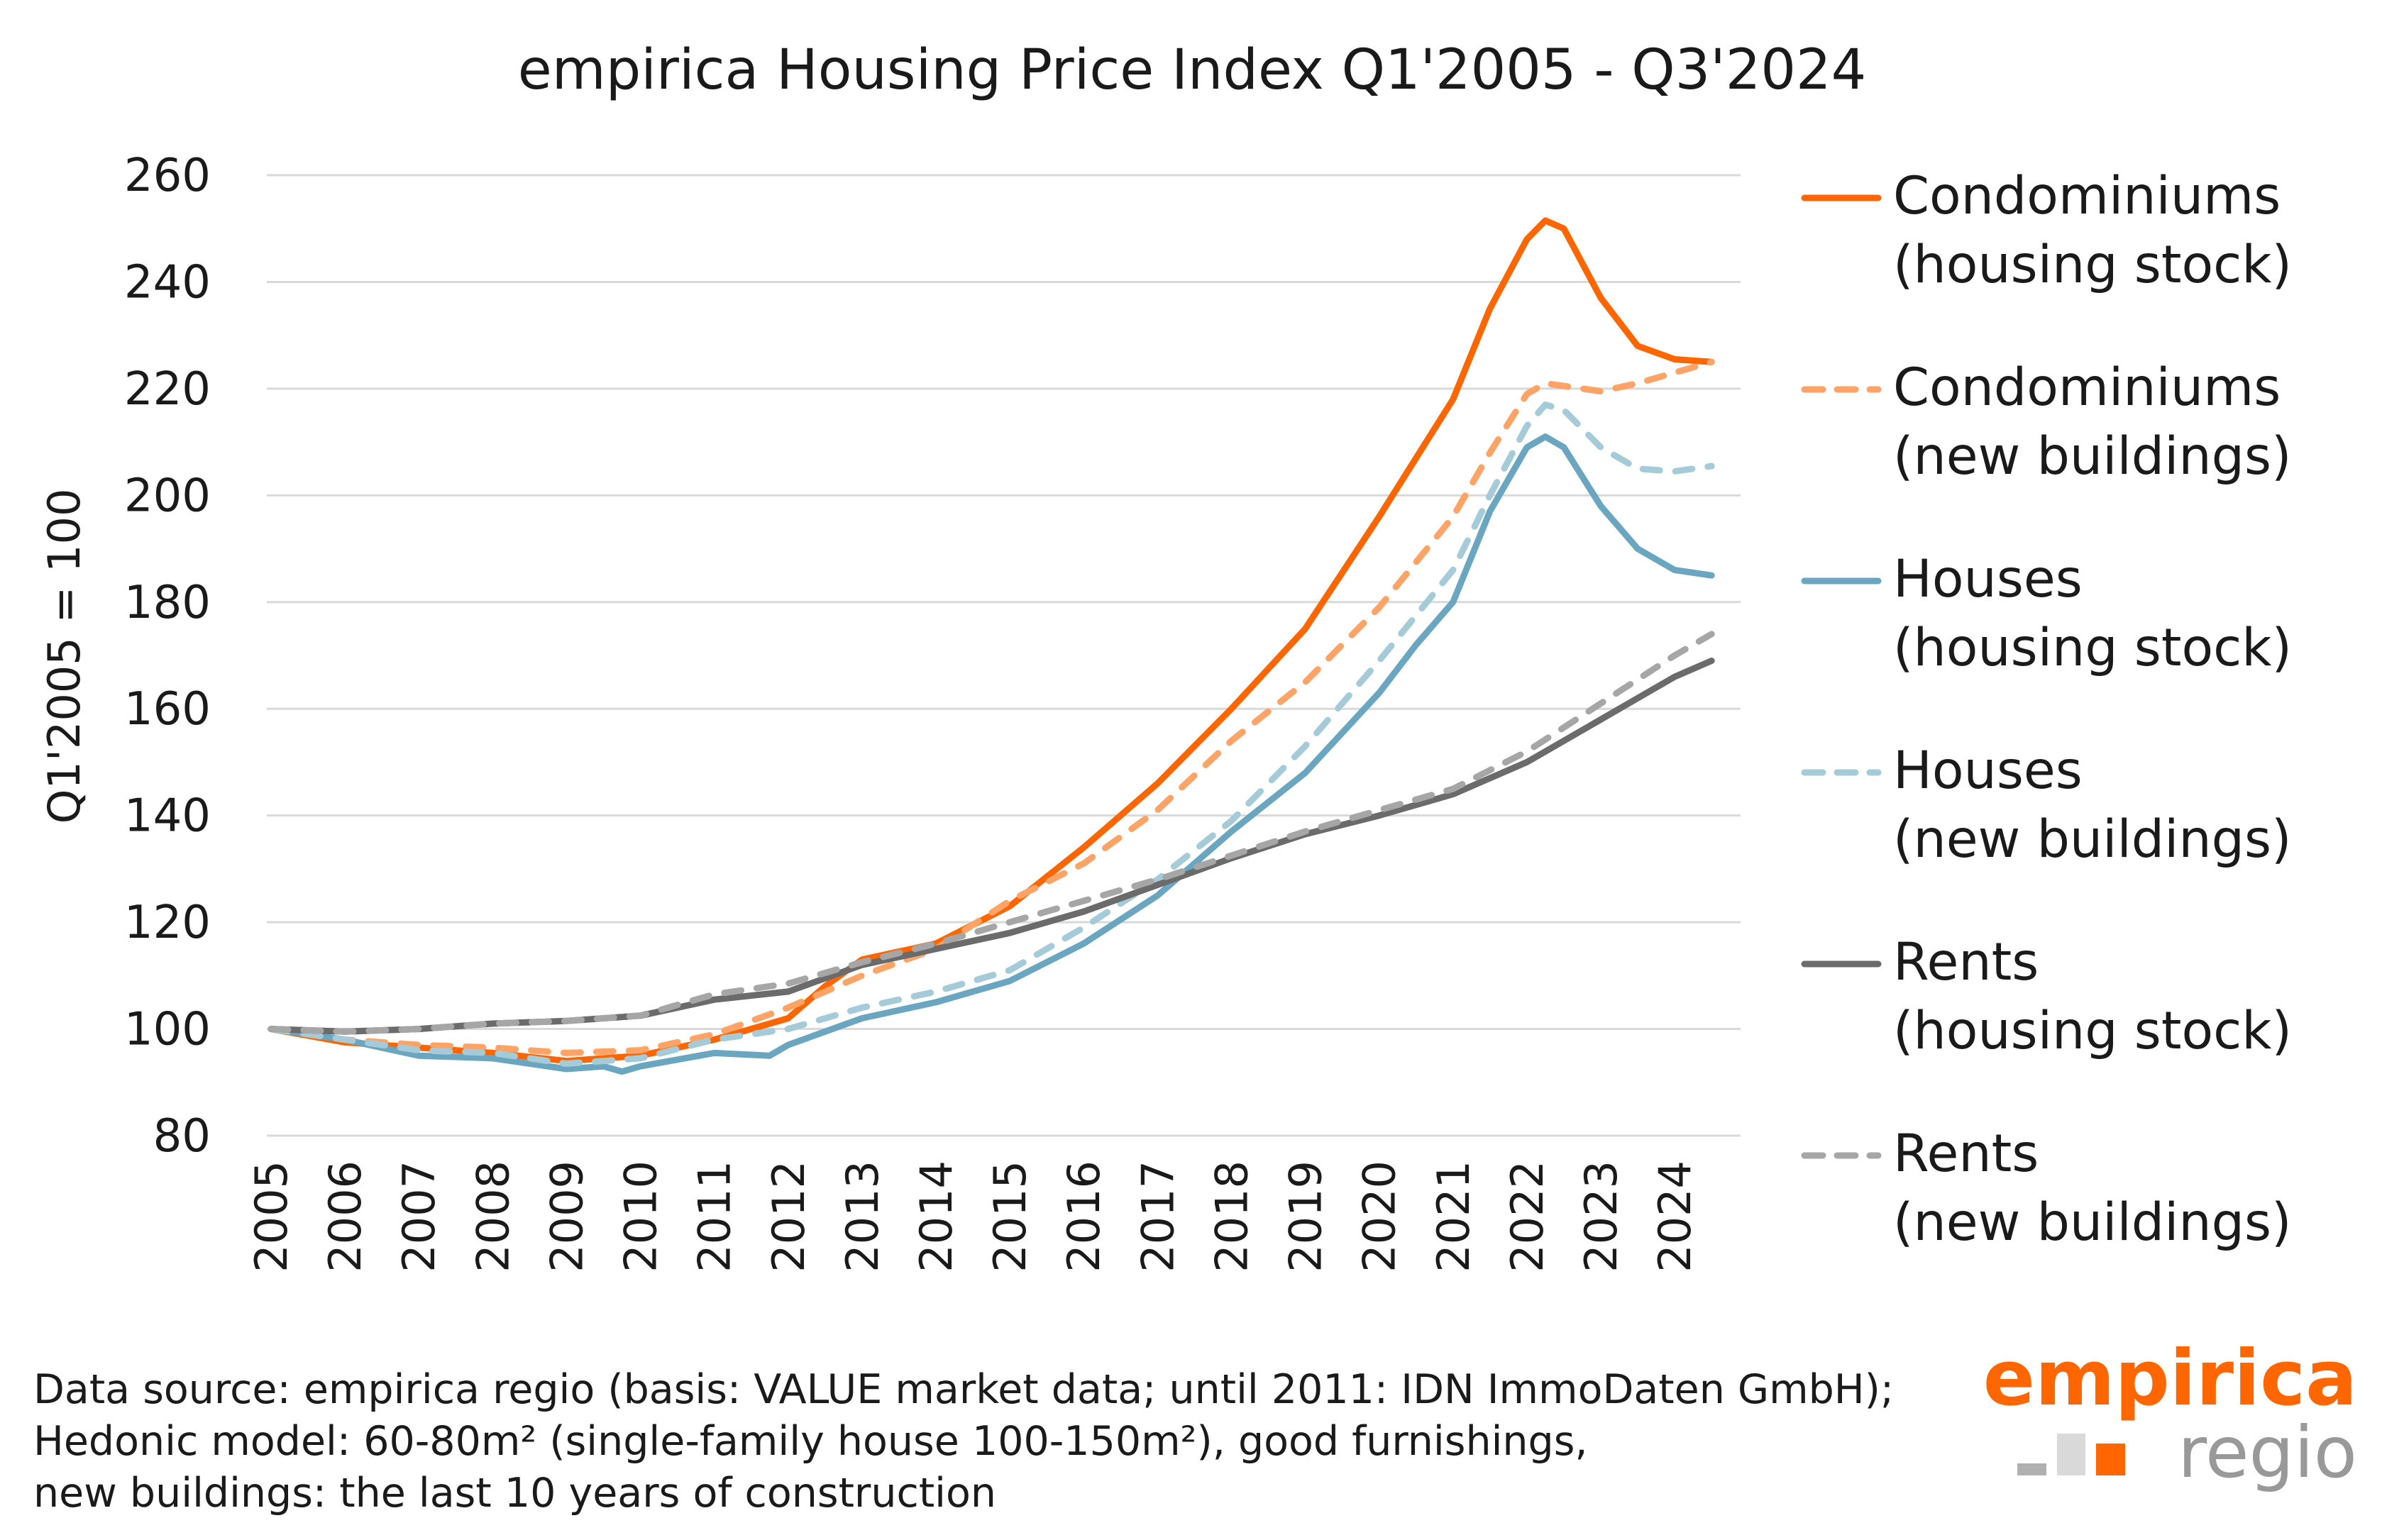  What do you see at coordinates (715, 1216) in the screenshot?
I see `x-tick-label: 2011` at bounding box center [715, 1216].